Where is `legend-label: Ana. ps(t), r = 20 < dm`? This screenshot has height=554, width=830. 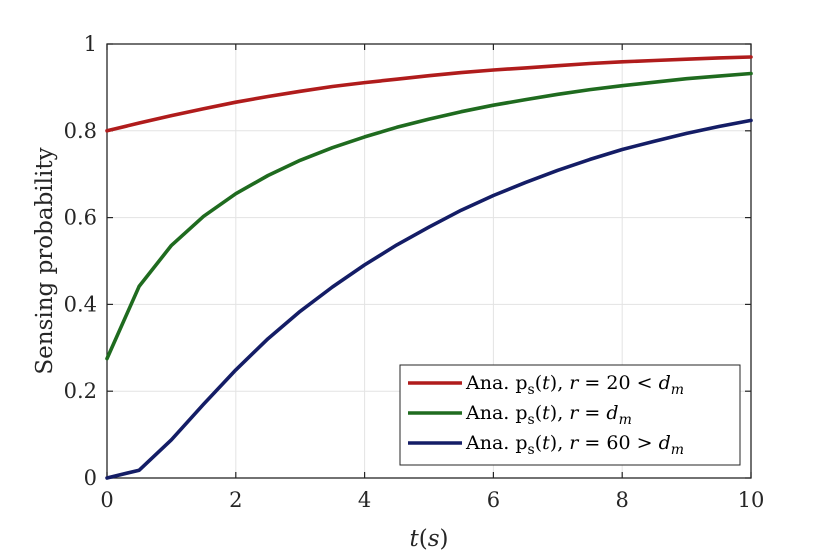 legend-label: Ana. ps(t), r = 20 < dm is located at coordinates (574, 385).